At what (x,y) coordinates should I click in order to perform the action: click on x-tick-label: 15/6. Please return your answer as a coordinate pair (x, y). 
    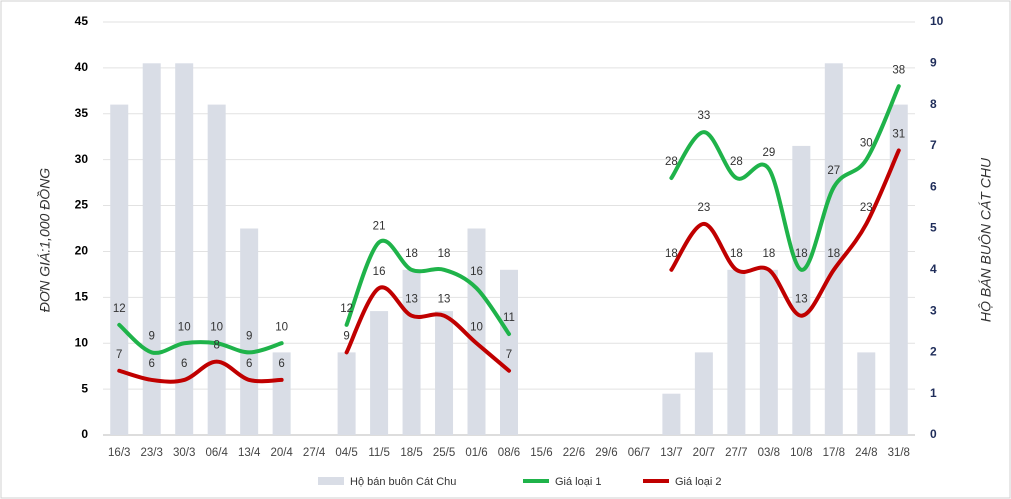
    Looking at the image, I should click on (541, 453).